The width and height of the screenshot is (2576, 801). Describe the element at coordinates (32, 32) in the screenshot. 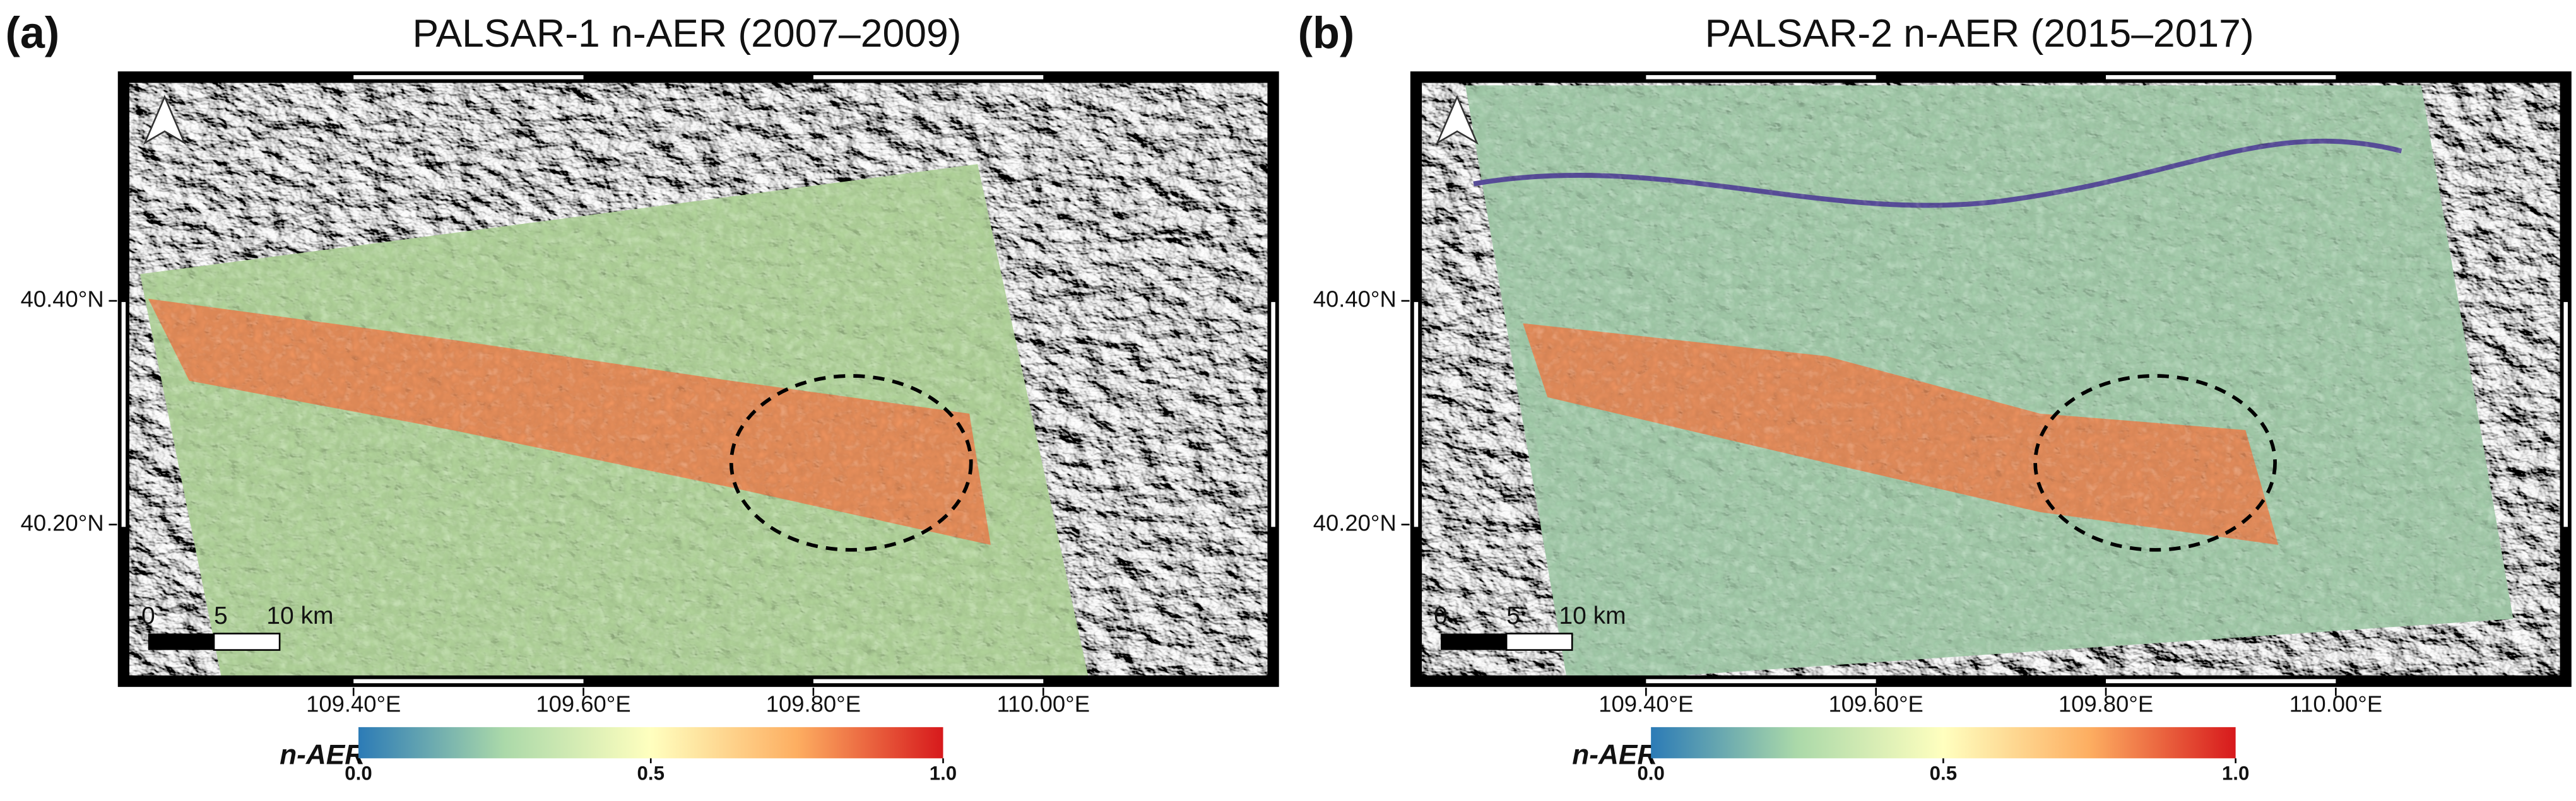

I see `panel-label: (a)` at that location.